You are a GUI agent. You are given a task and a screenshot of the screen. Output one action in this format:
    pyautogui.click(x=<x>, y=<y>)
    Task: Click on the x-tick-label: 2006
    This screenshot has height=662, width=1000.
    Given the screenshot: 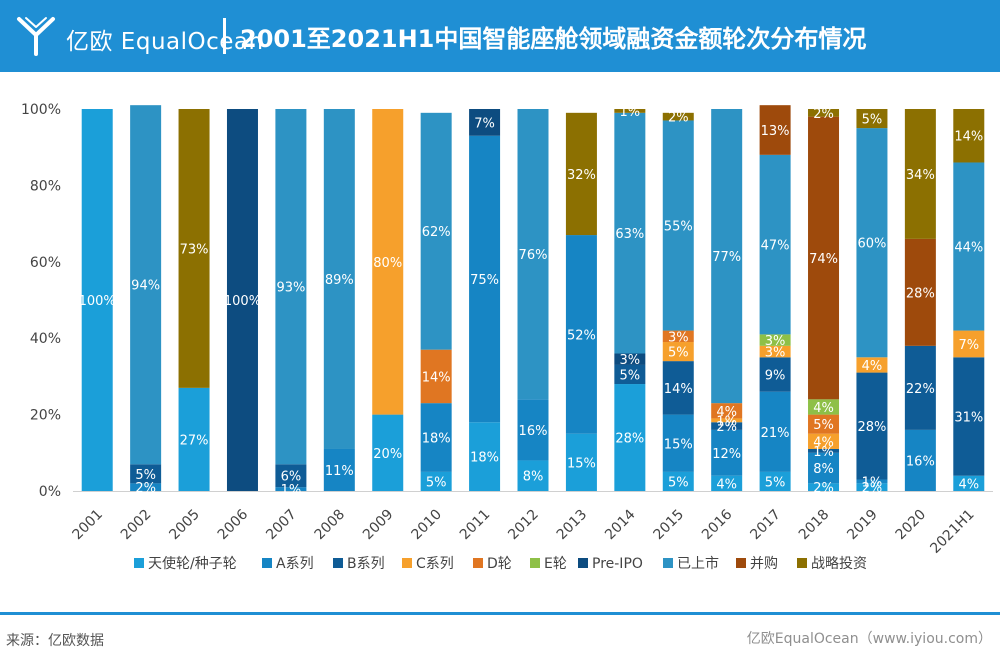 What is the action you would take?
    pyautogui.click(x=233, y=524)
    